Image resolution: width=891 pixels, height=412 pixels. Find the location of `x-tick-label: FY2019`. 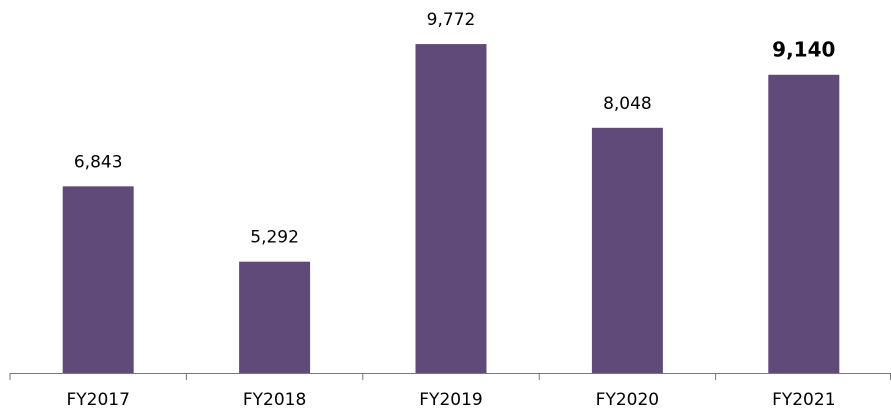

x-tick-label: FY2019 is located at coordinates (450, 400).